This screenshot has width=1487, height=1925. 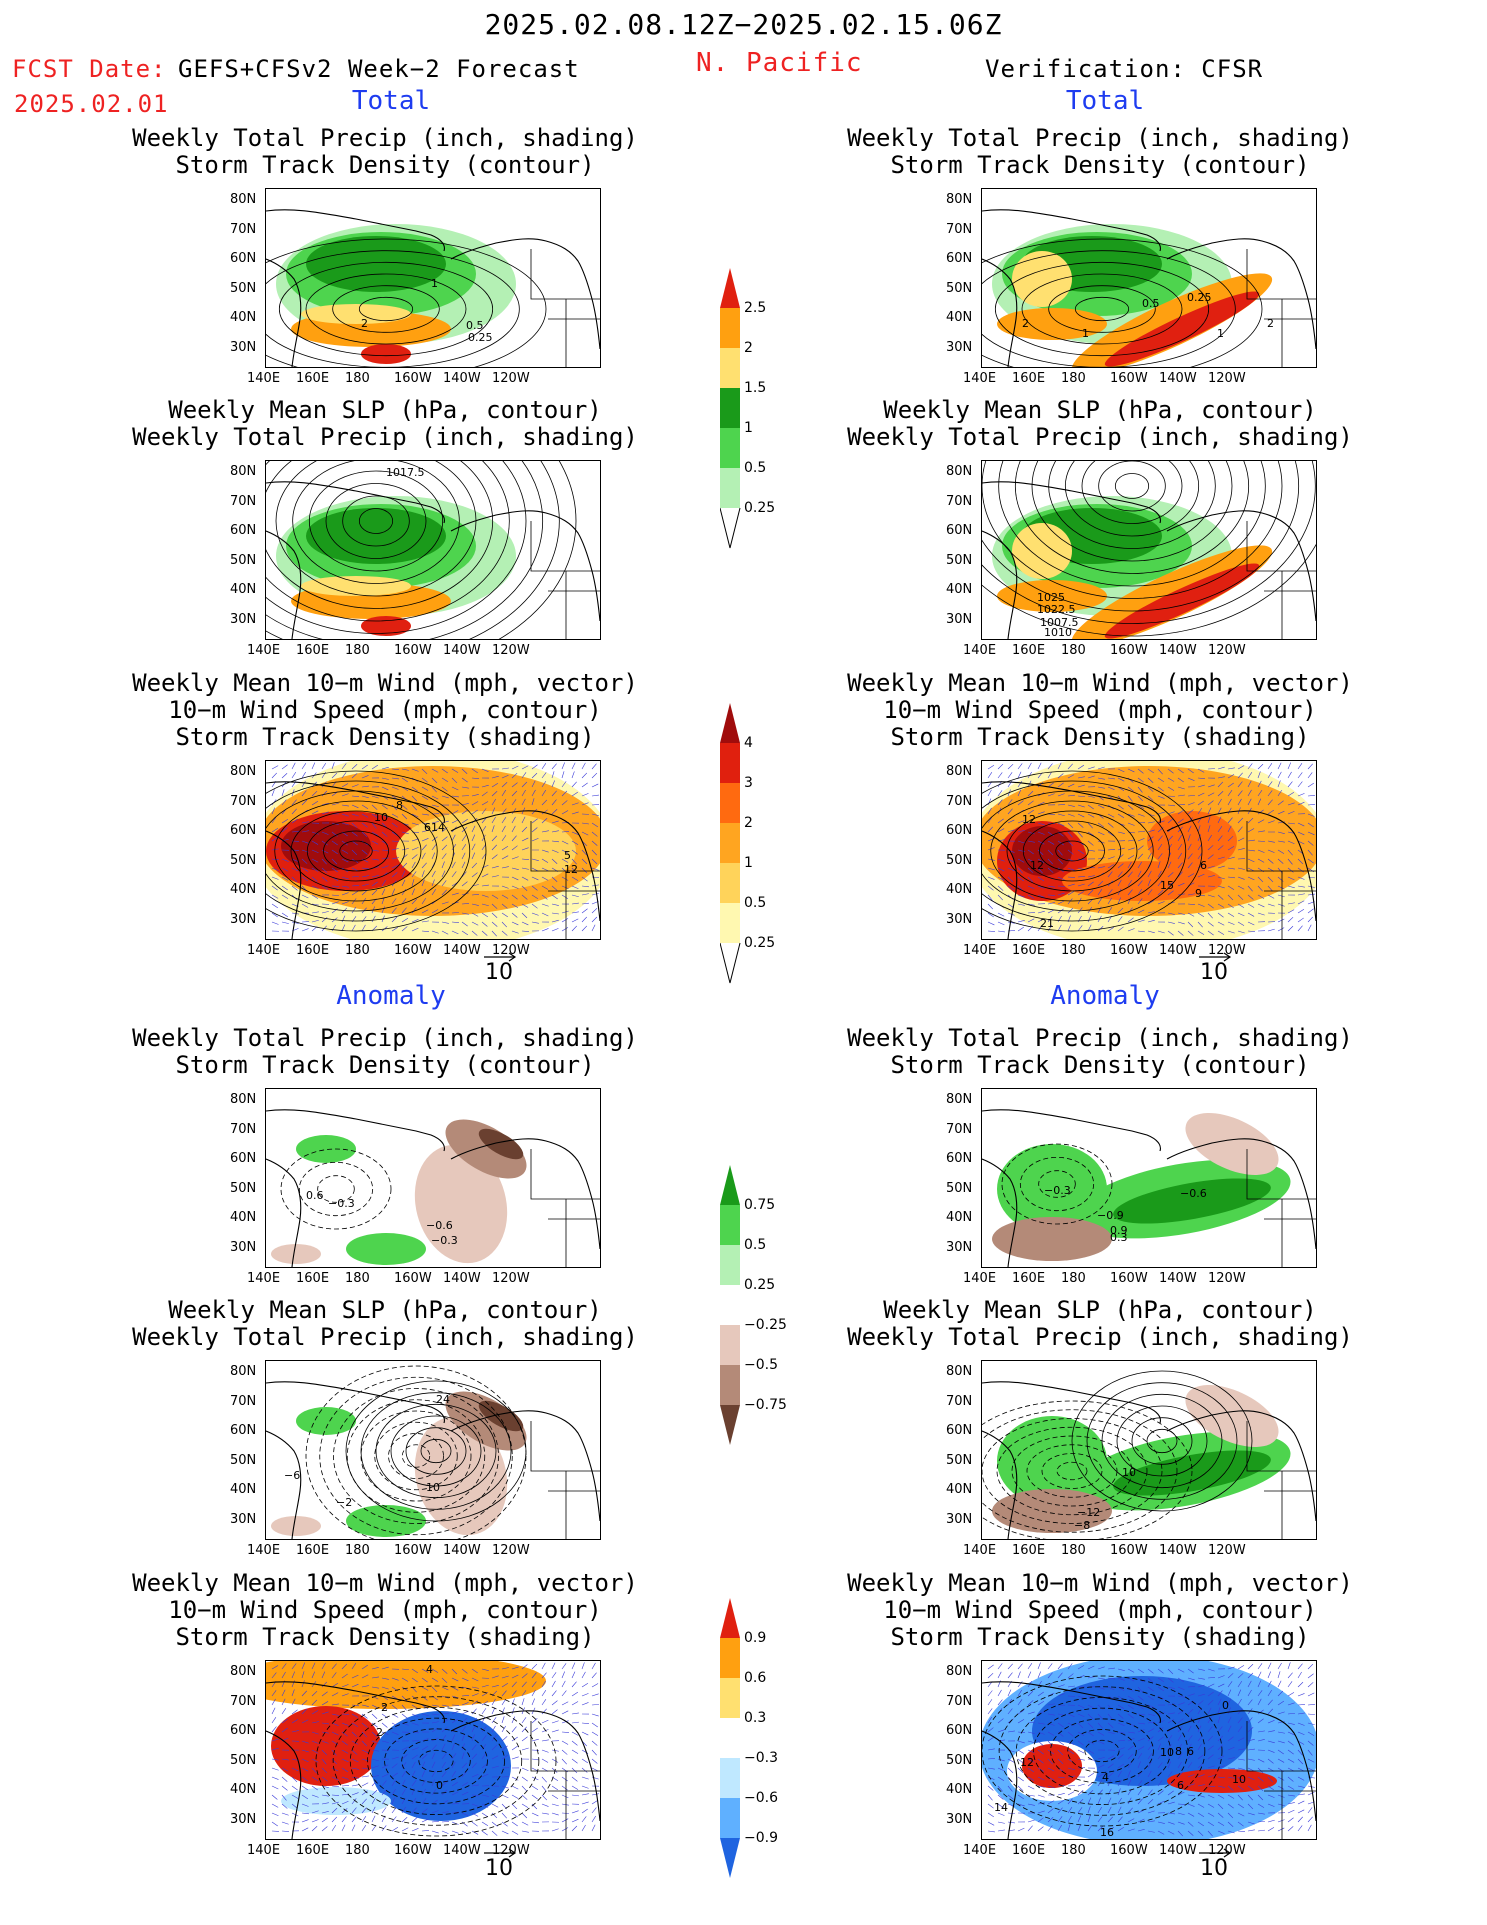 I want to click on ref-vector-obs-anom: 10, so click(x=1215, y=1864).